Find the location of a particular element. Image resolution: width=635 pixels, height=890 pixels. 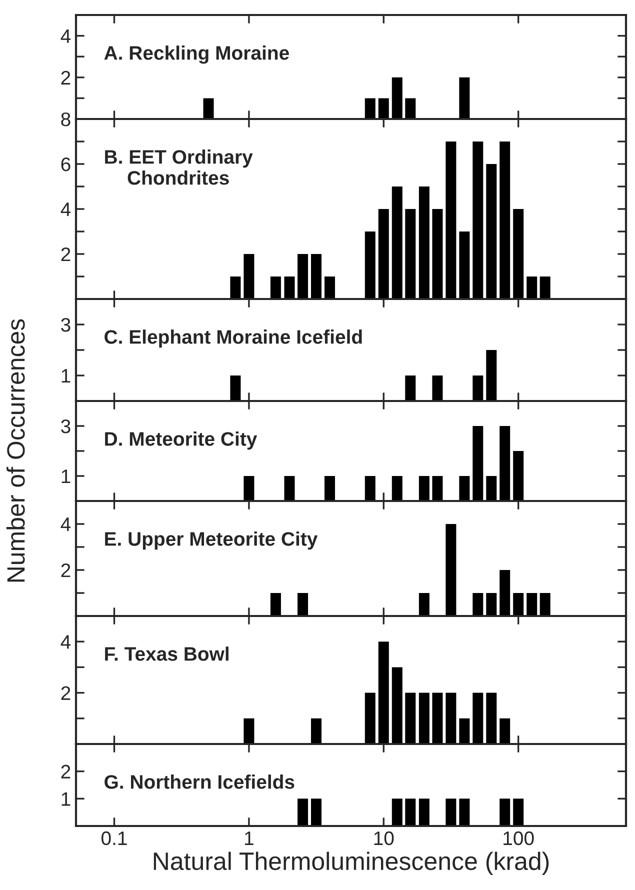

text: C. Elephant Moraine Icefield is located at coordinates (233, 339).